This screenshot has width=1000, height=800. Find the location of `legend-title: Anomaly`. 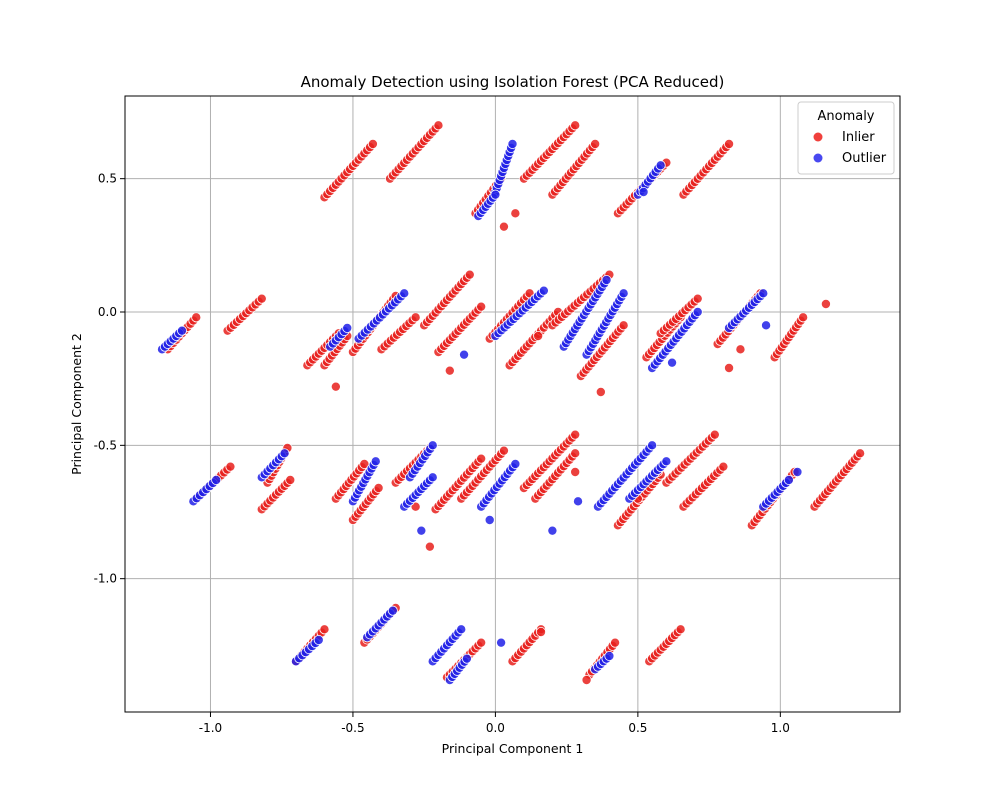

legend-title: Anomaly is located at coordinates (845, 116).